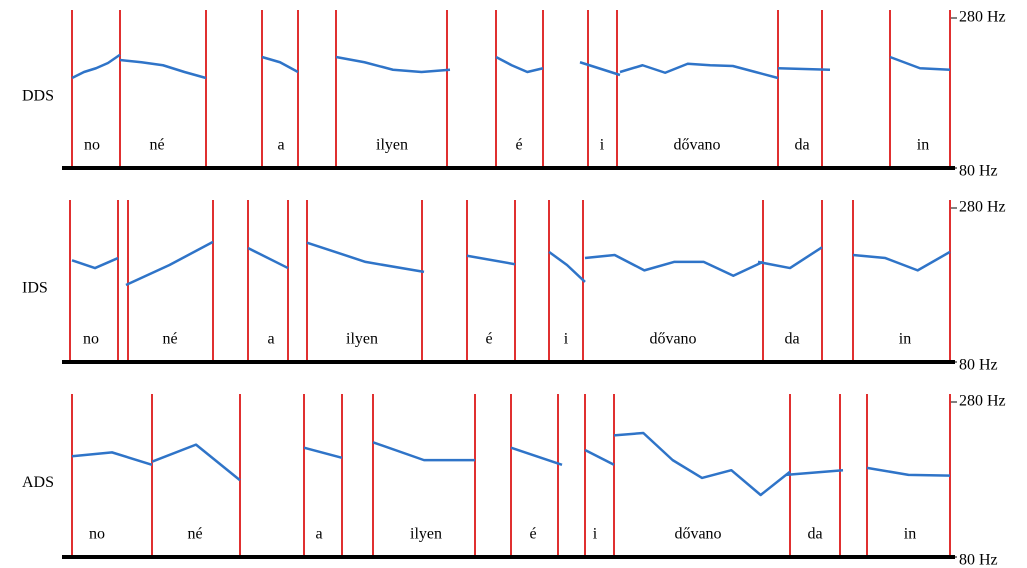 The width and height of the screenshot is (1027, 568). I want to click on panel-label: IDS, so click(35, 288).